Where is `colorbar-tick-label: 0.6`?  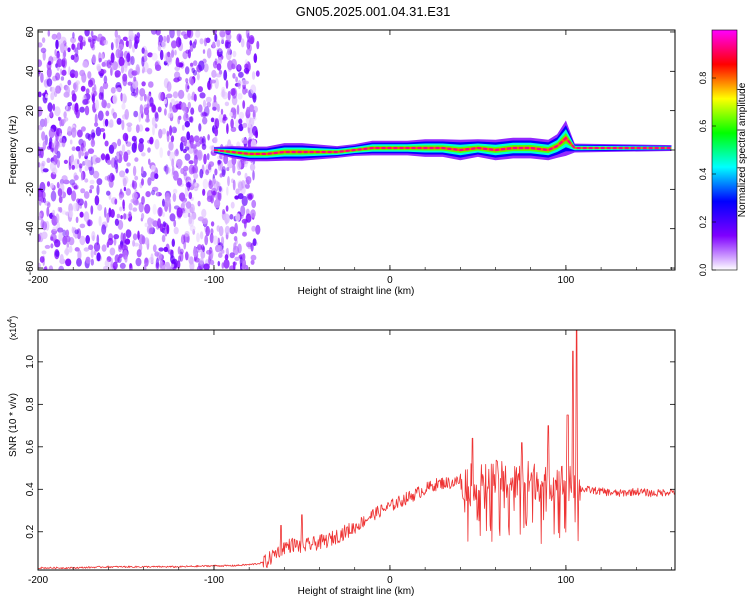 colorbar-tick-label: 0.6 is located at coordinates (703, 126).